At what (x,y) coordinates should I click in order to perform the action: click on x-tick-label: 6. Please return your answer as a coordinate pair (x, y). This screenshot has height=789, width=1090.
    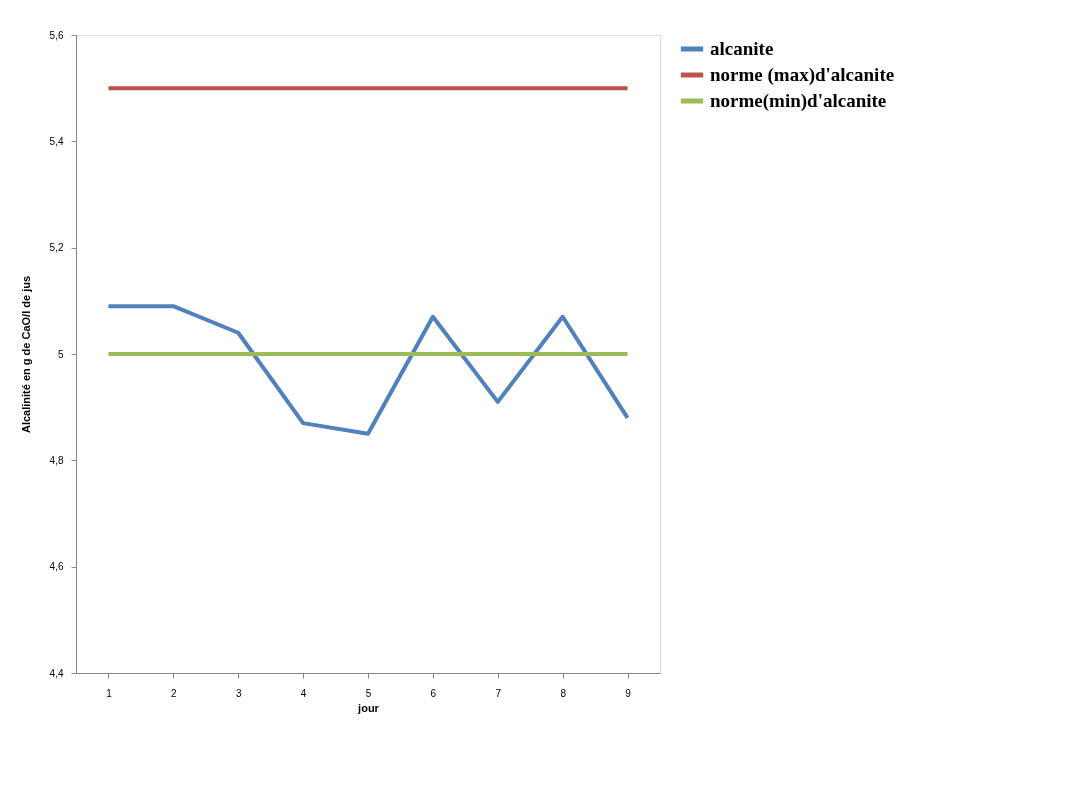
    Looking at the image, I should click on (433, 693).